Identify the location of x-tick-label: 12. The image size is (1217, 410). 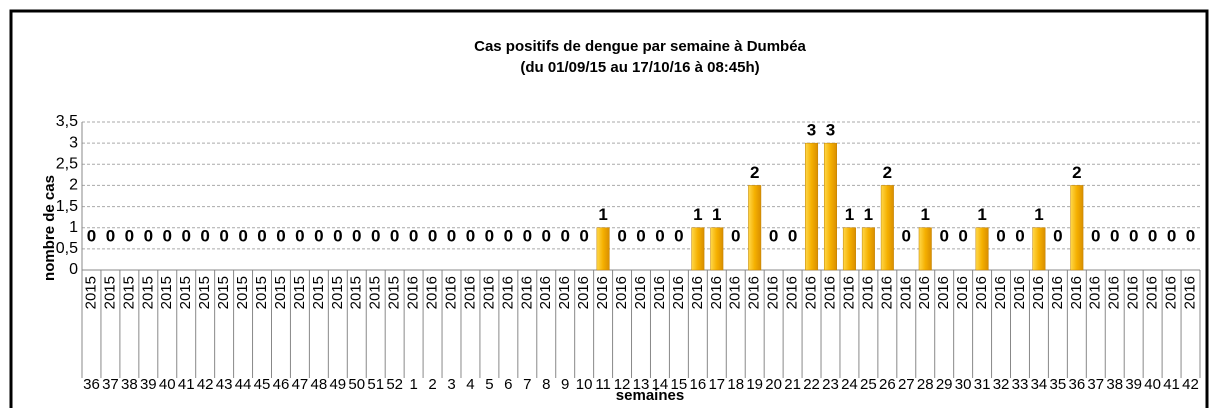
(622, 384).